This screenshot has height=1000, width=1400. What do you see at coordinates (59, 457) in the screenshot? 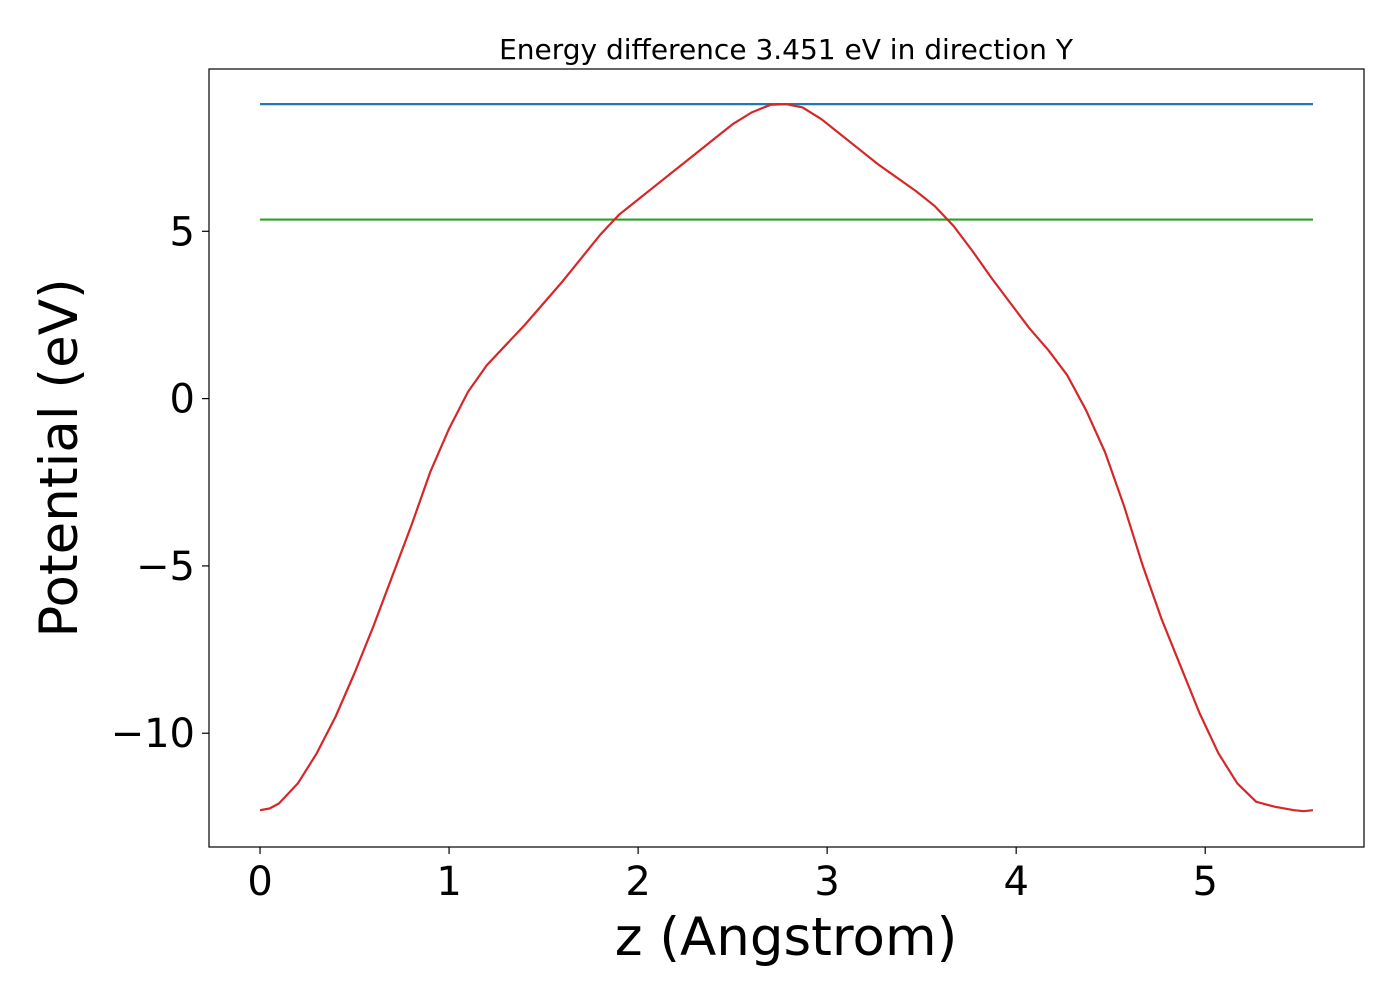
I see `y-axis-label: Potential (eV)` at bounding box center [59, 457].